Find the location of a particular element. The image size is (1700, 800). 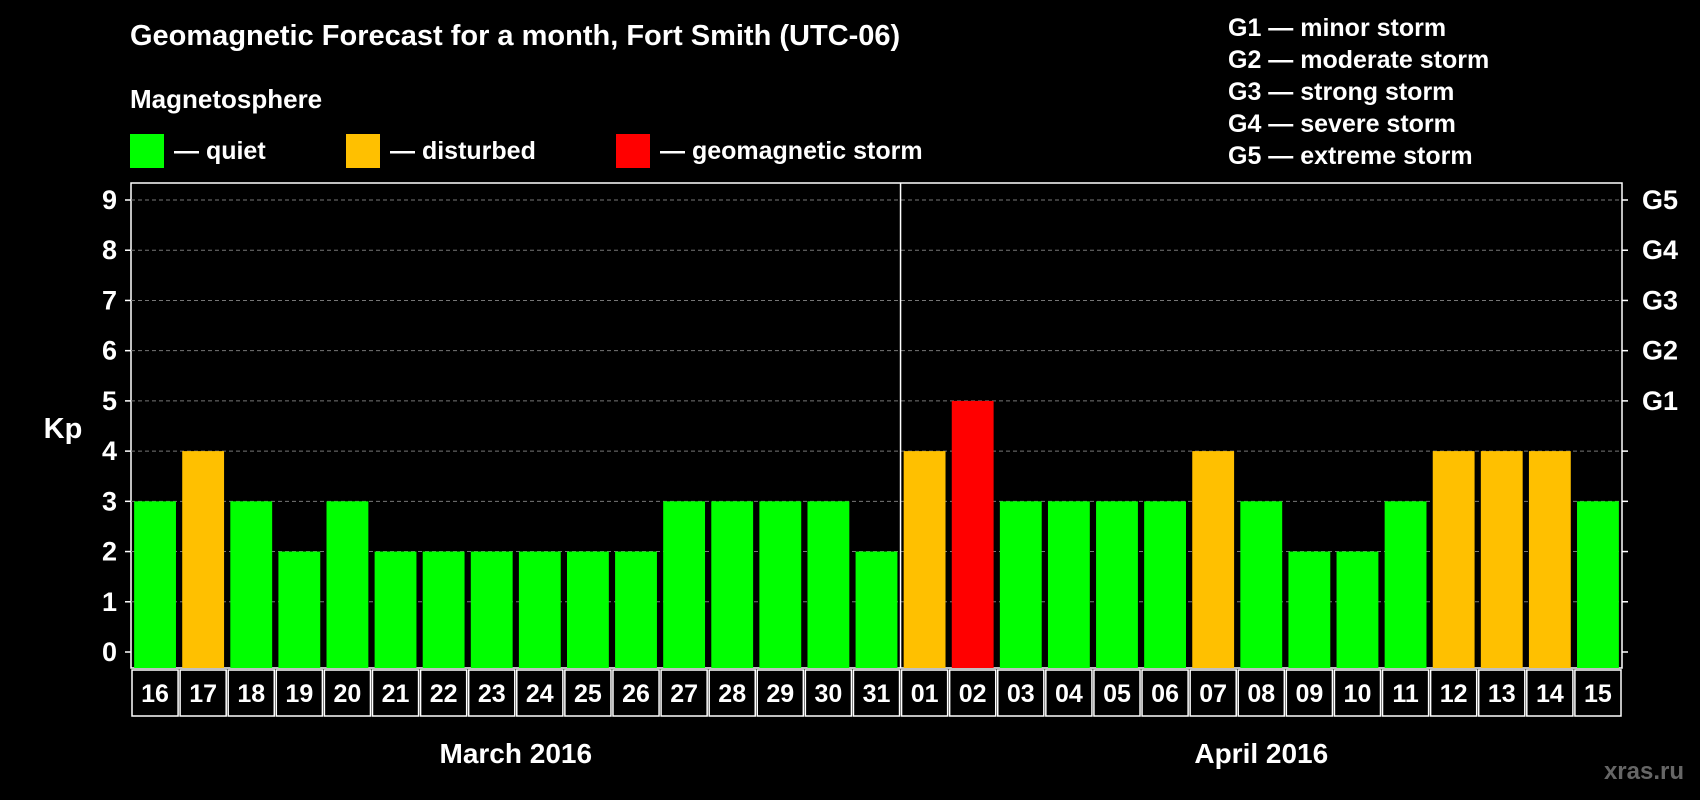

x-tick-label: 02 is located at coordinates (973, 694).